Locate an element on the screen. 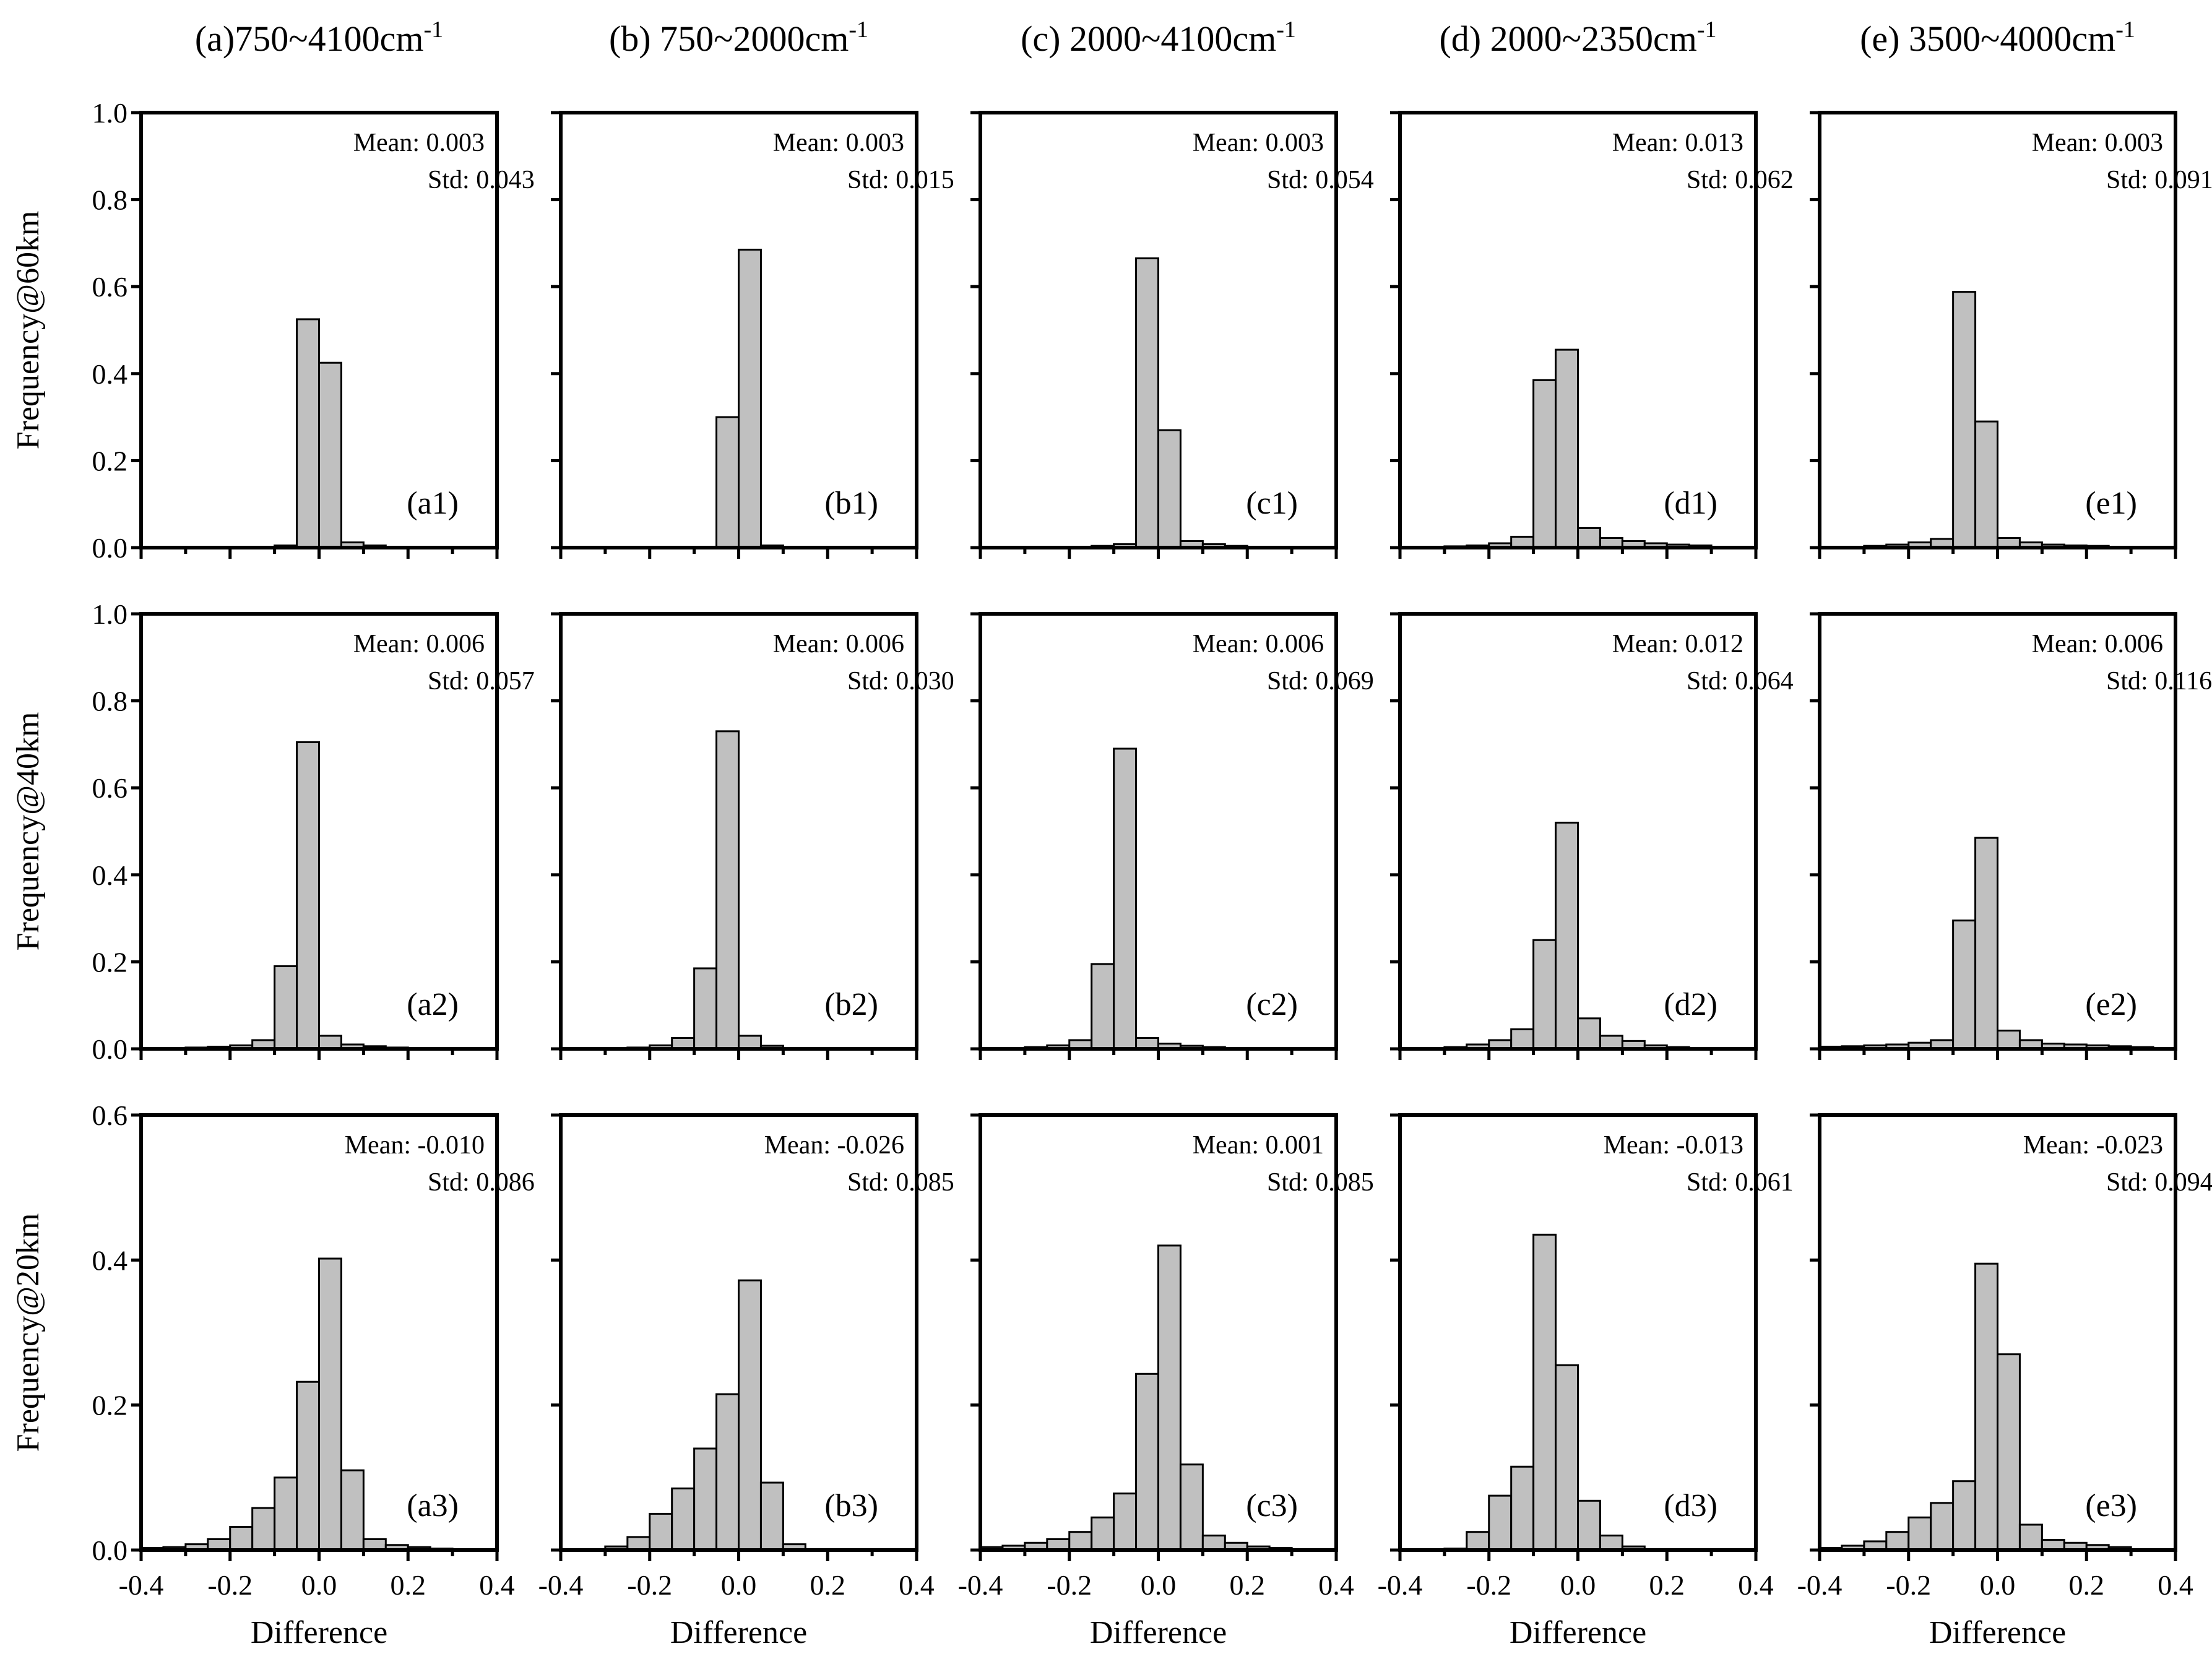  histogram-panel: Mean: 0.006 Std: 0.057 (a2) is located at coordinates (333, 836).